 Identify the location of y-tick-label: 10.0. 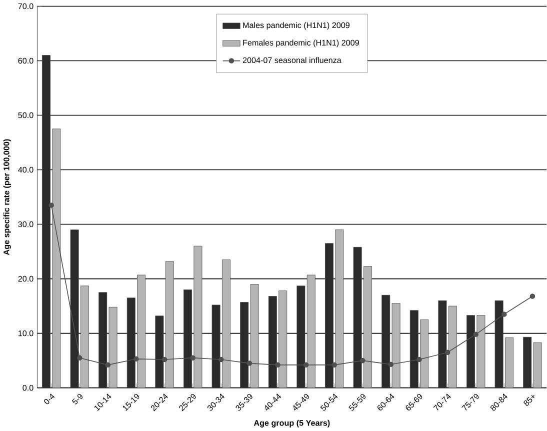
(26, 333).